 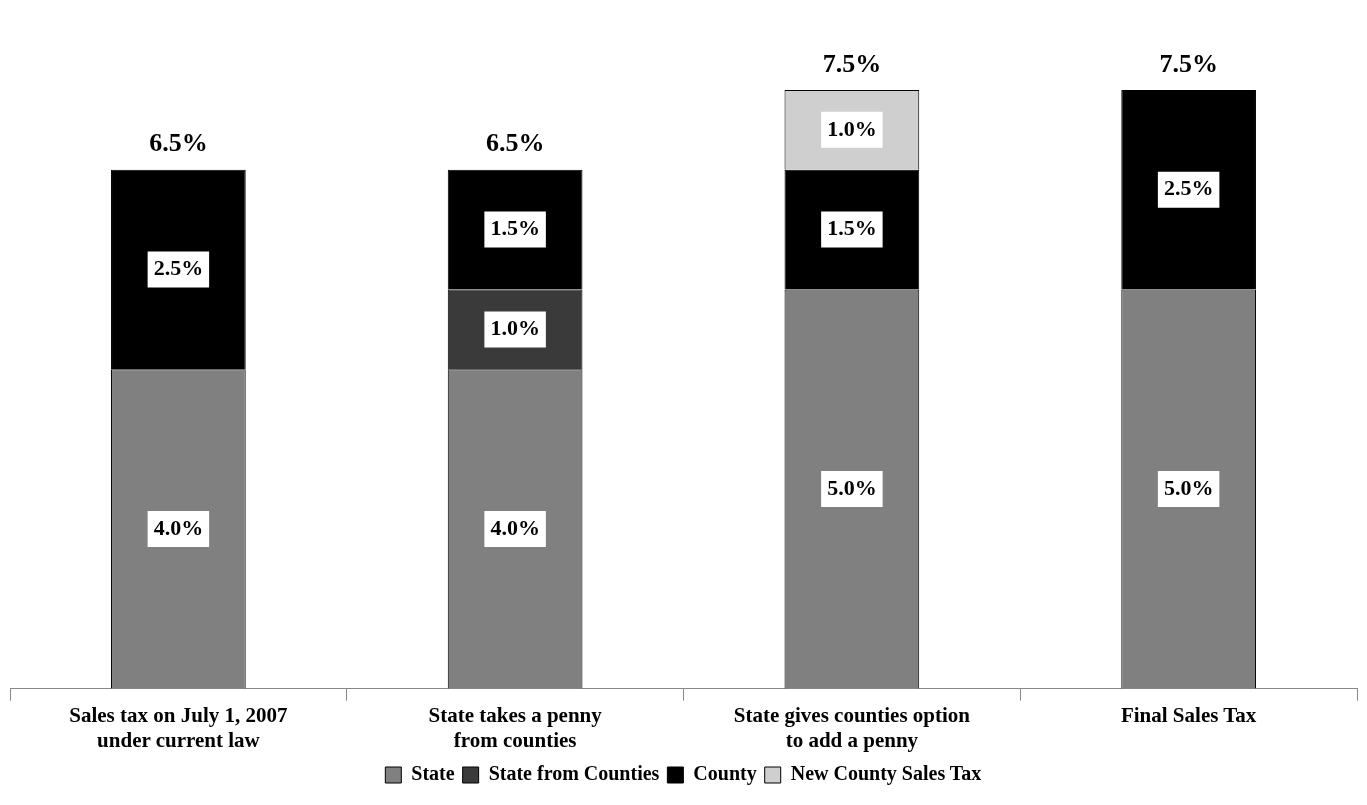 What do you see at coordinates (574, 773) in the screenshot?
I see `legend-label: State from Counties` at bounding box center [574, 773].